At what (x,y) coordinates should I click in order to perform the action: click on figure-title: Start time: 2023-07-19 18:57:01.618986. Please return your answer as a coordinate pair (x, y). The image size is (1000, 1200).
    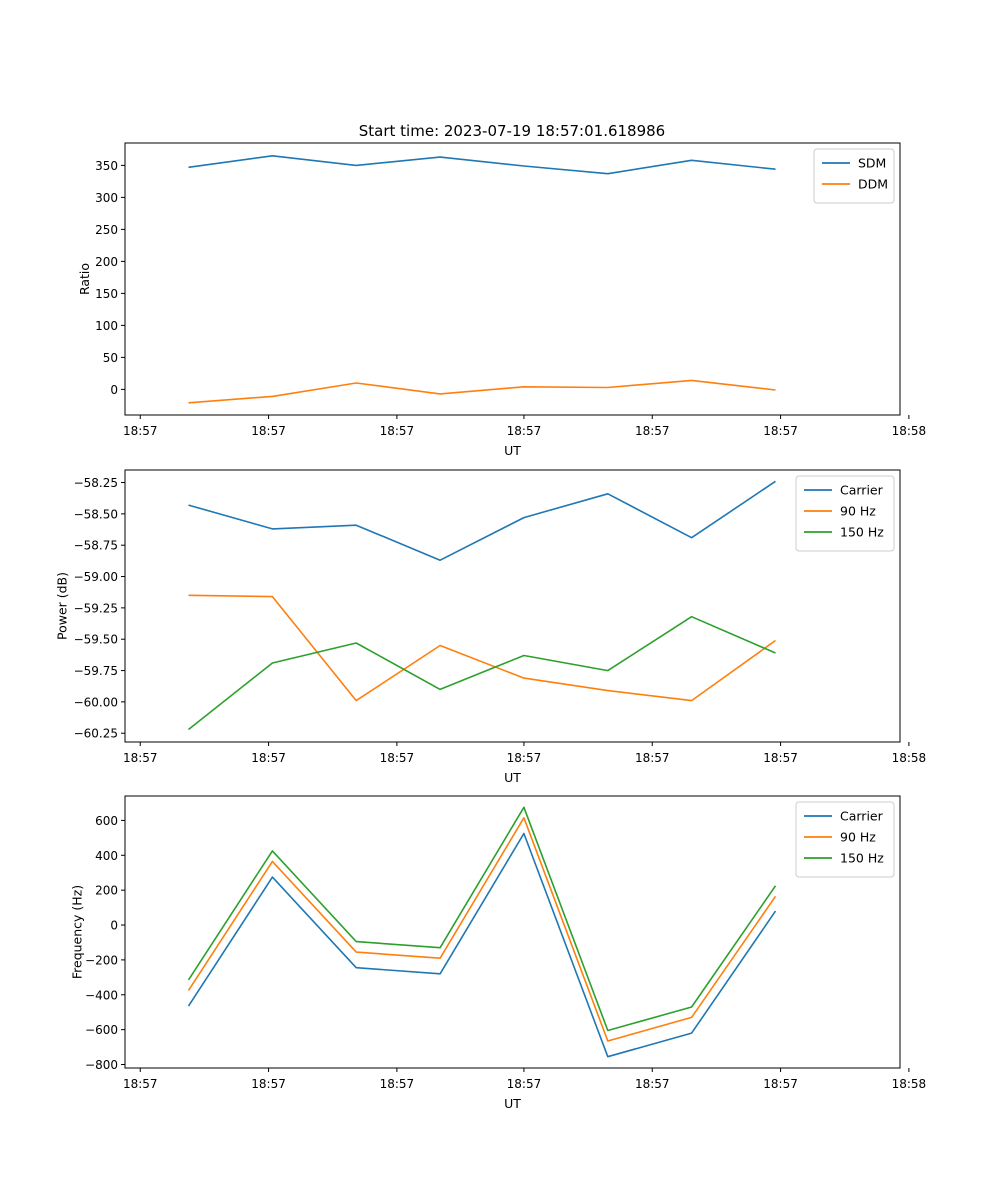
    Looking at the image, I should click on (512, 131).